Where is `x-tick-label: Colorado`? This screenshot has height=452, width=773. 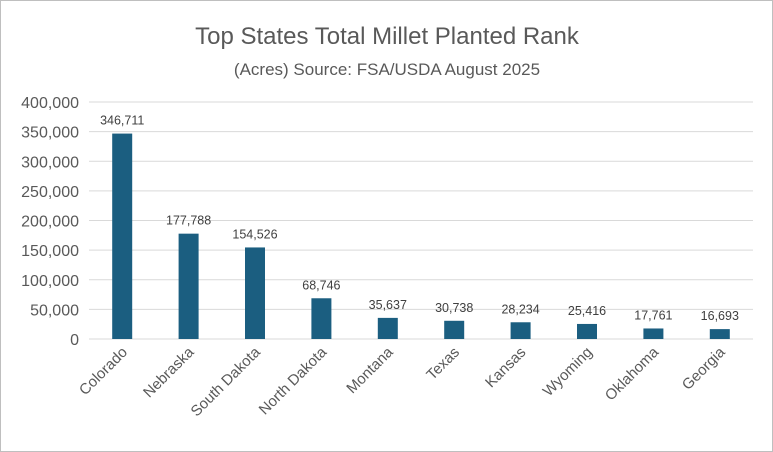 x-tick-label: Colorado is located at coordinates (103, 371).